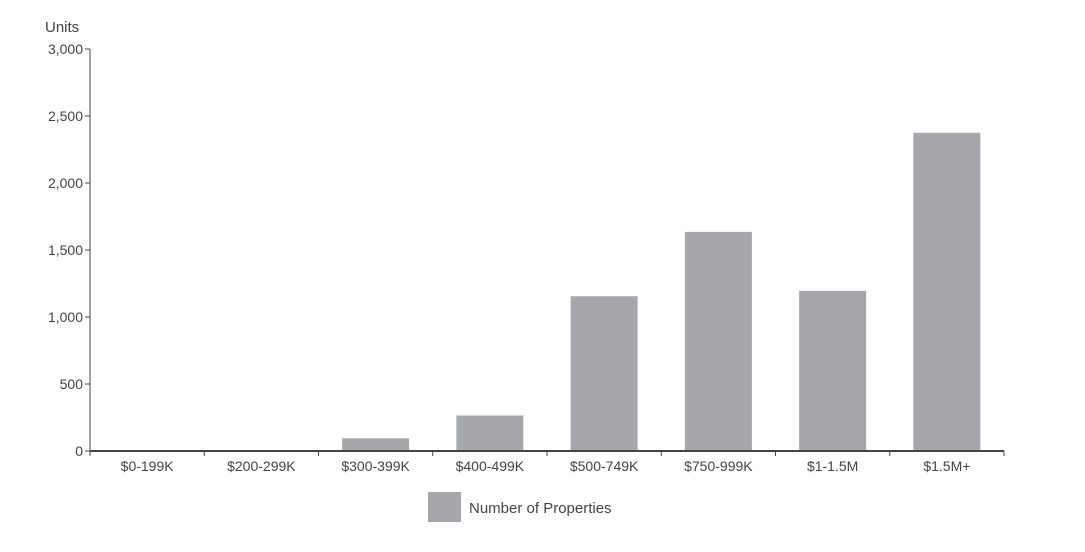 This screenshot has height=552, width=1085. Describe the element at coordinates (72, 384) in the screenshot. I see `y-tick-label: 500` at that location.